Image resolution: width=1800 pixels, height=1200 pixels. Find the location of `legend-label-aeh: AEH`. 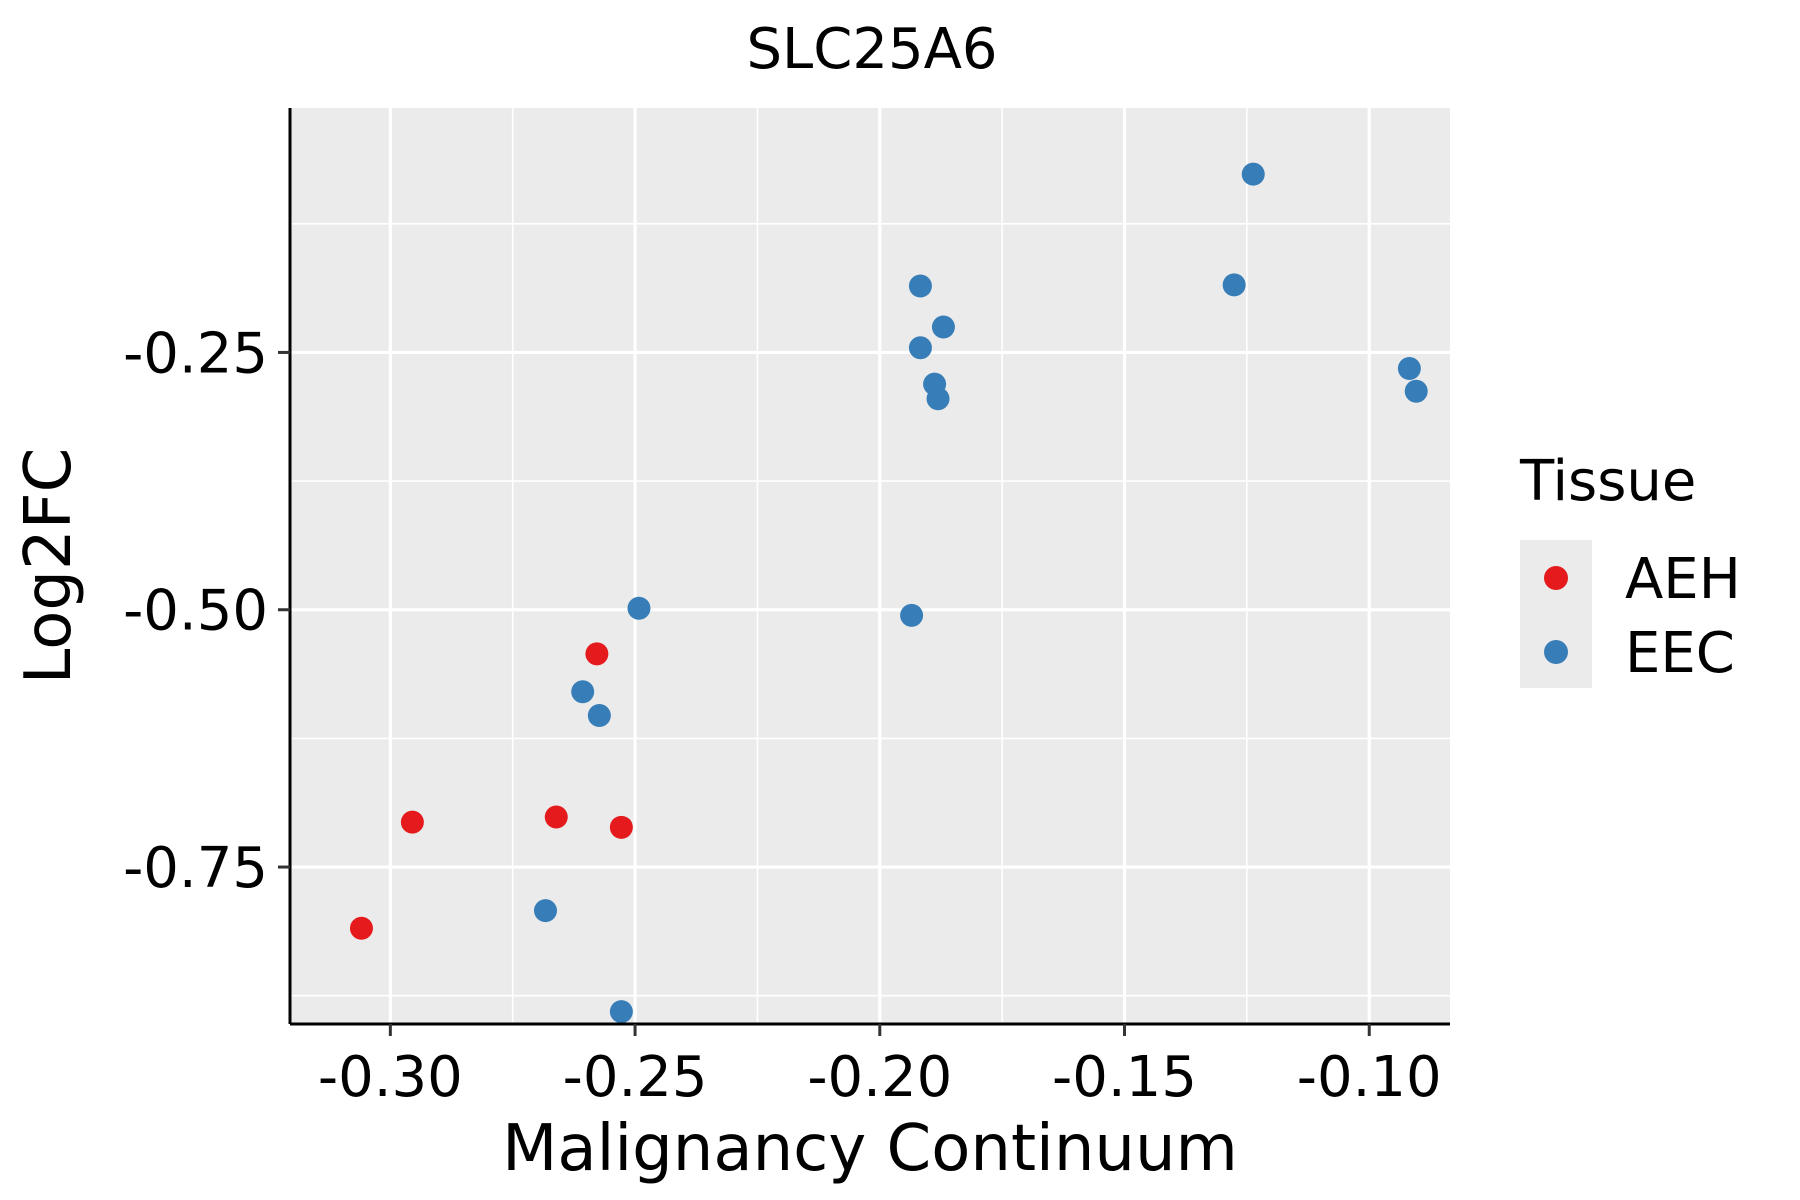

legend-label-aeh: AEH is located at coordinates (1683, 579).